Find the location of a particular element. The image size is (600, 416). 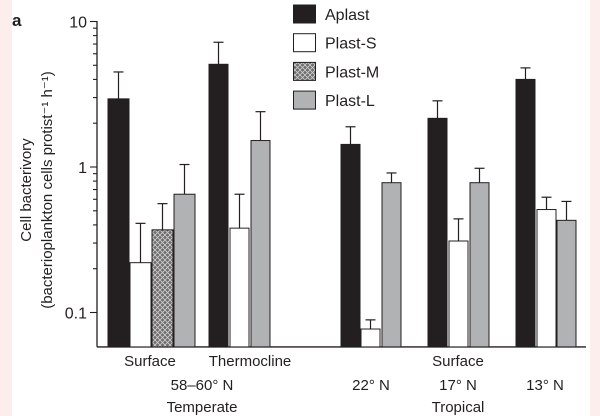

x-label-17n: 17° N is located at coordinates (458, 385).